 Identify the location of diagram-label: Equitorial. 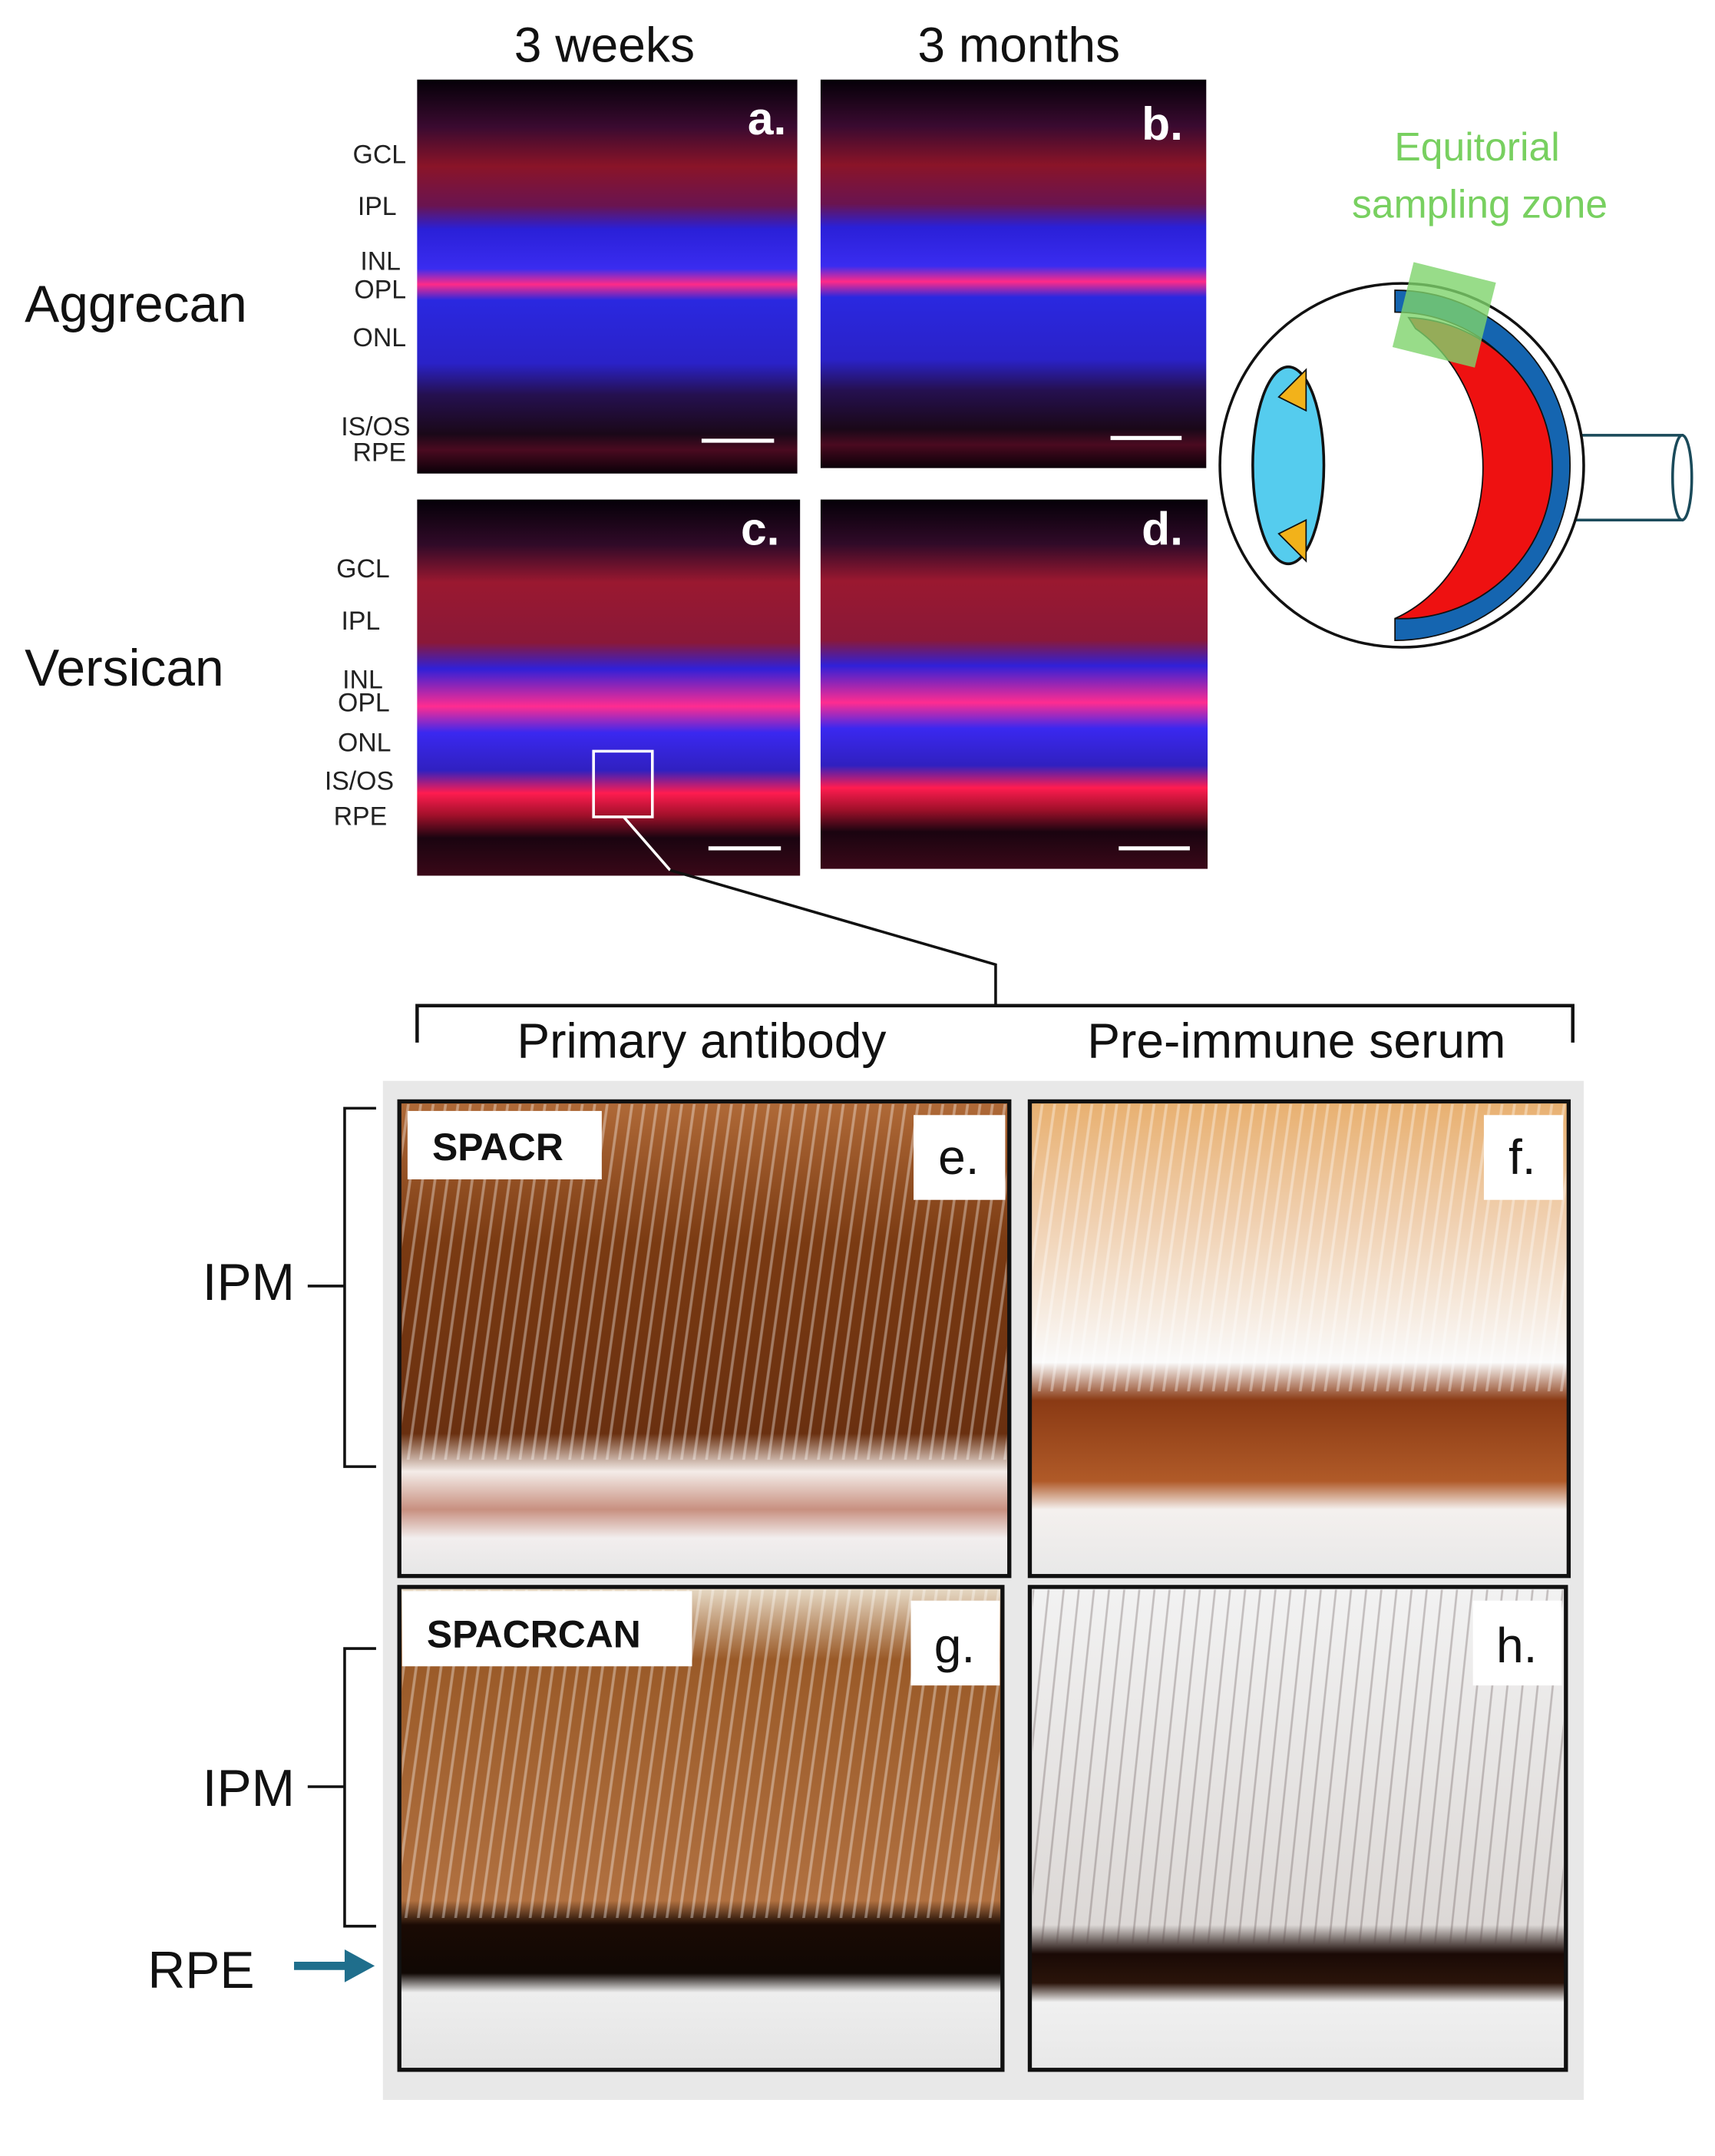
(1476, 146).